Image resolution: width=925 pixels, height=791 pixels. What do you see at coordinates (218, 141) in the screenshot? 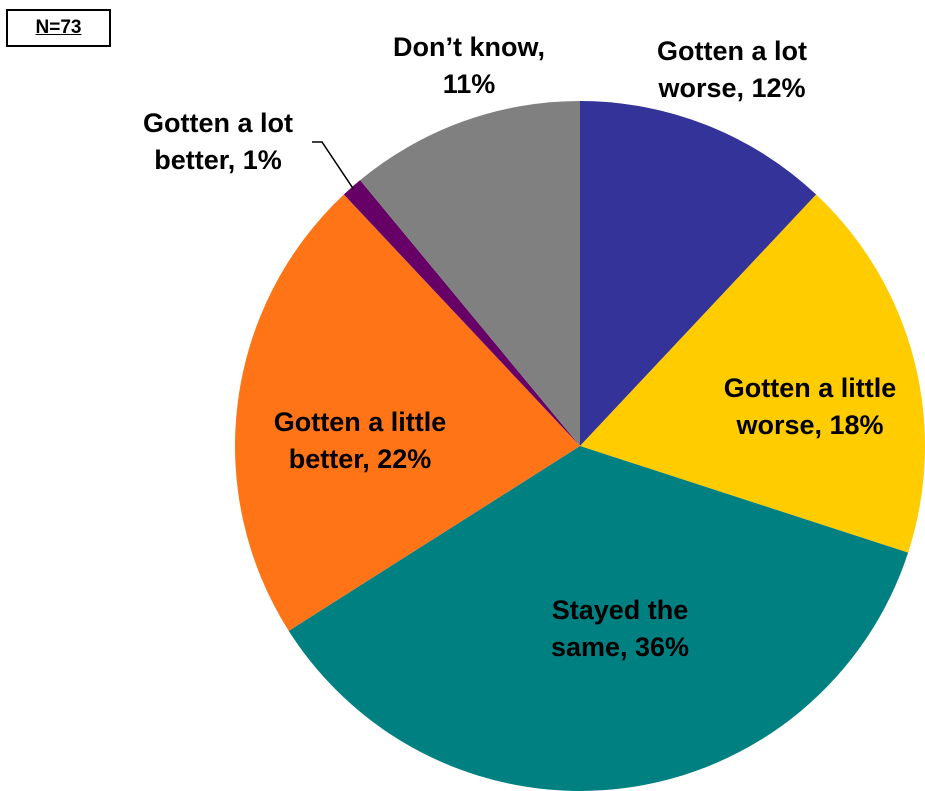
I see `slice-label: Gotten a lot better, 1%` at bounding box center [218, 141].